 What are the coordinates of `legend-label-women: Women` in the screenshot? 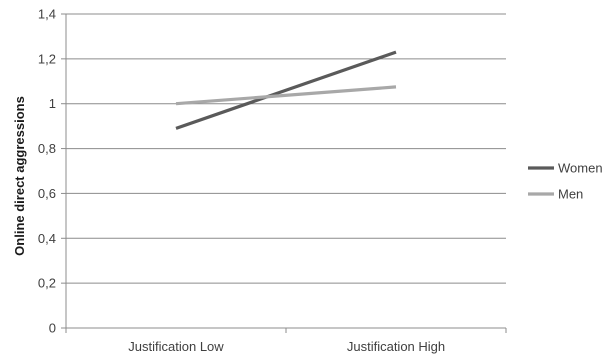 It's located at (580, 168).